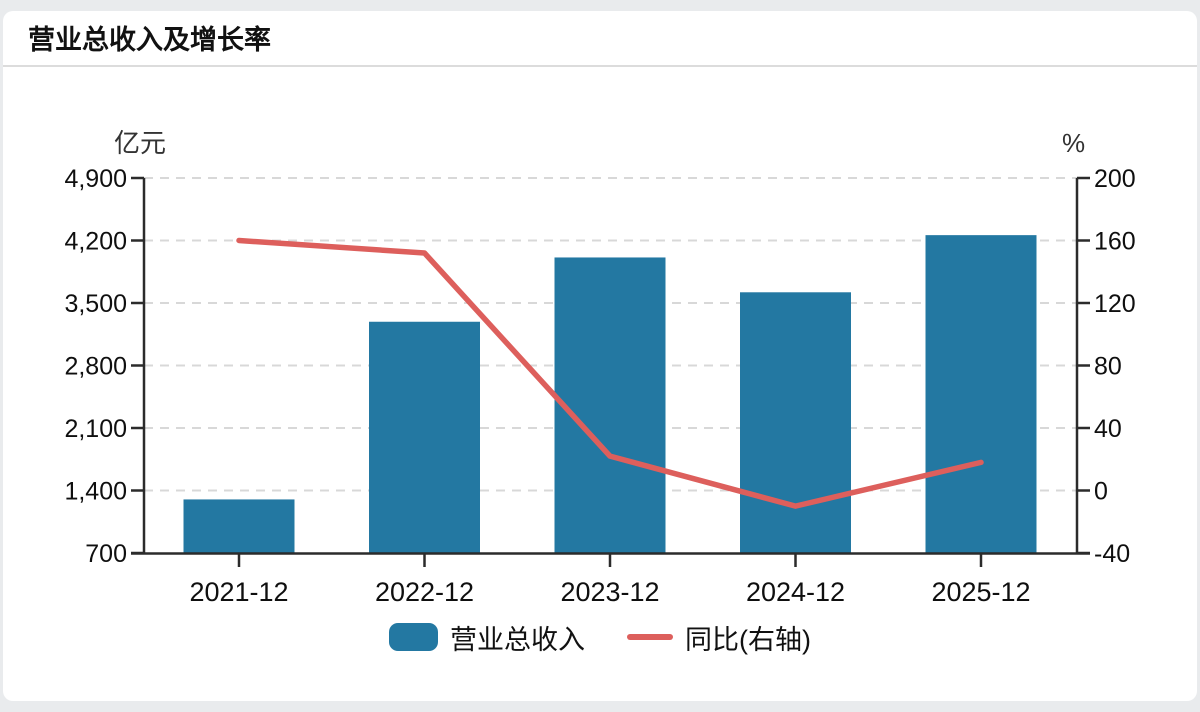 The height and width of the screenshot is (712, 1200). I want to click on legend-item-revenue: 营业总收入, so click(487, 637).